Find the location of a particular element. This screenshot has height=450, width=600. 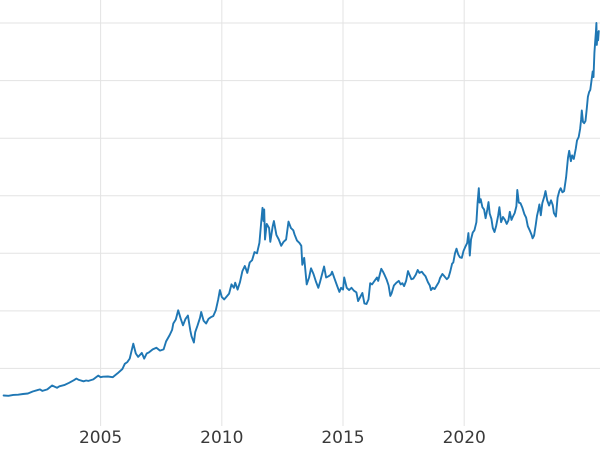

x-tick-label: 2010 is located at coordinates (221, 438).